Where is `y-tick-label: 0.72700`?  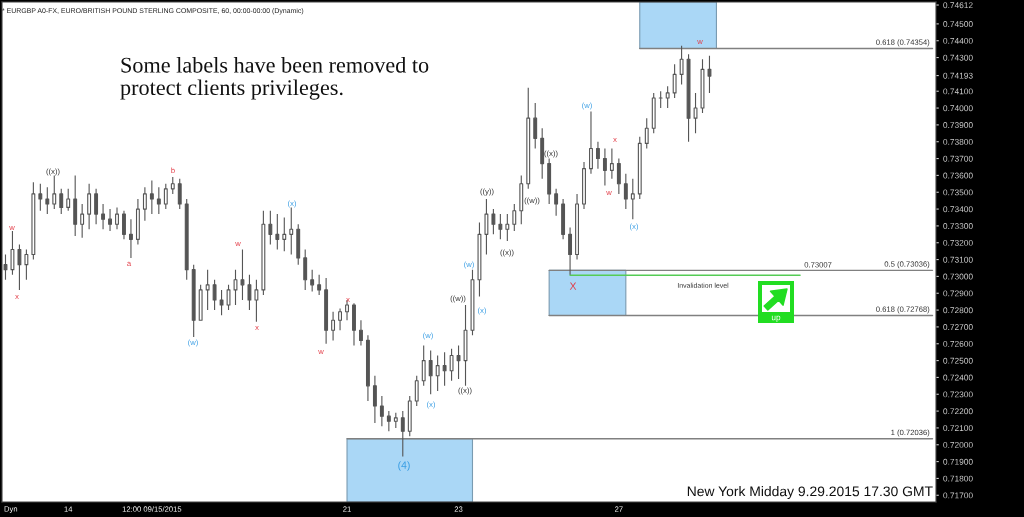 y-tick-label: 0.72700 is located at coordinates (958, 327).